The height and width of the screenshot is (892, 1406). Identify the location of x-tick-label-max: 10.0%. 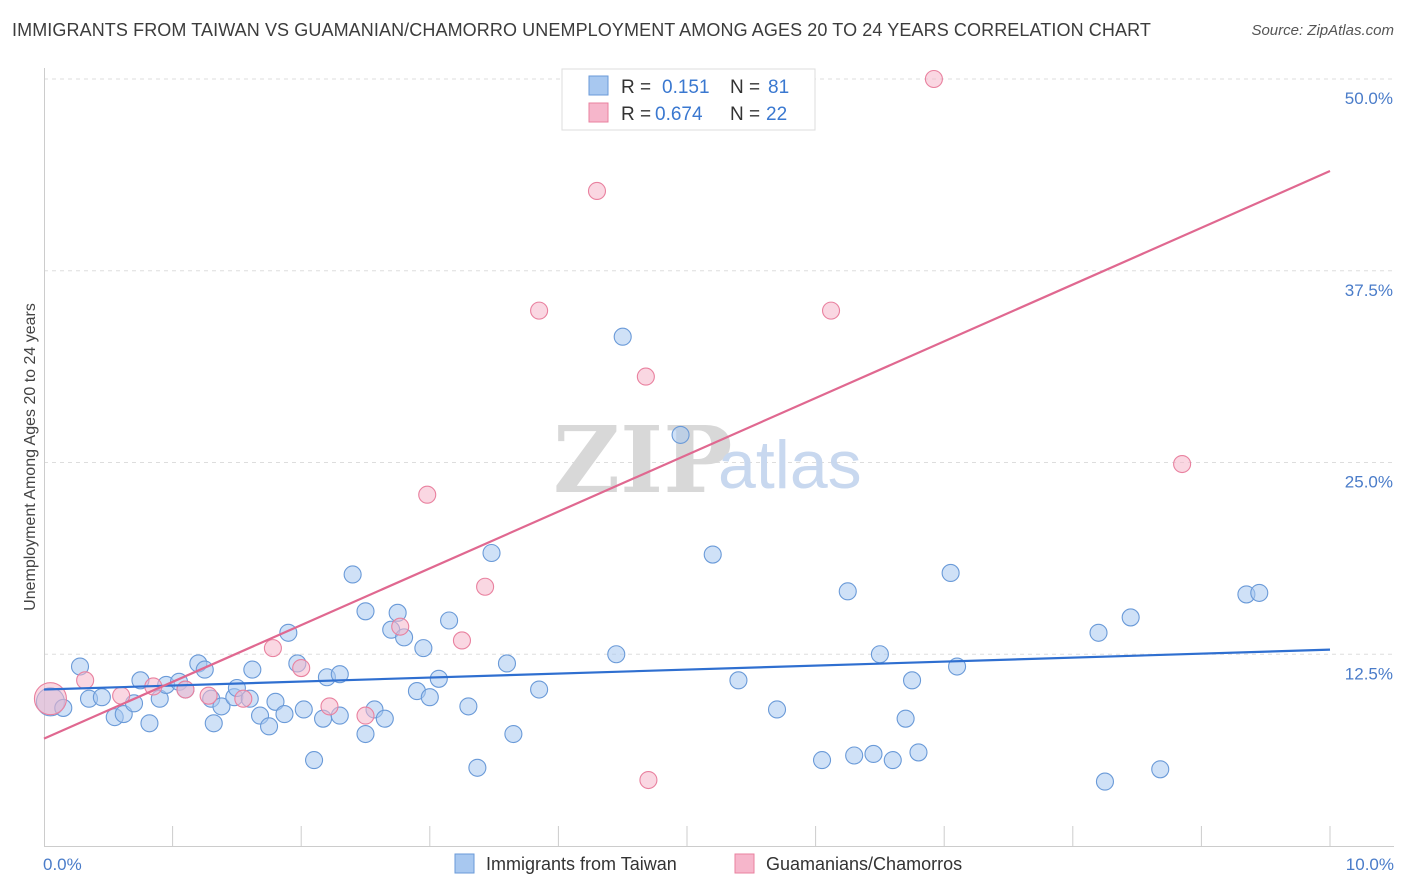
(1370, 864).